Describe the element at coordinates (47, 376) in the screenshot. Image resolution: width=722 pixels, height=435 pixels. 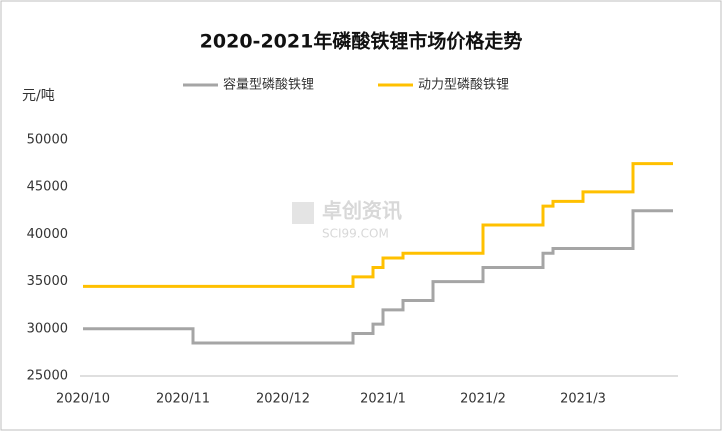
I see `y-tick-label: 25000` at that location.